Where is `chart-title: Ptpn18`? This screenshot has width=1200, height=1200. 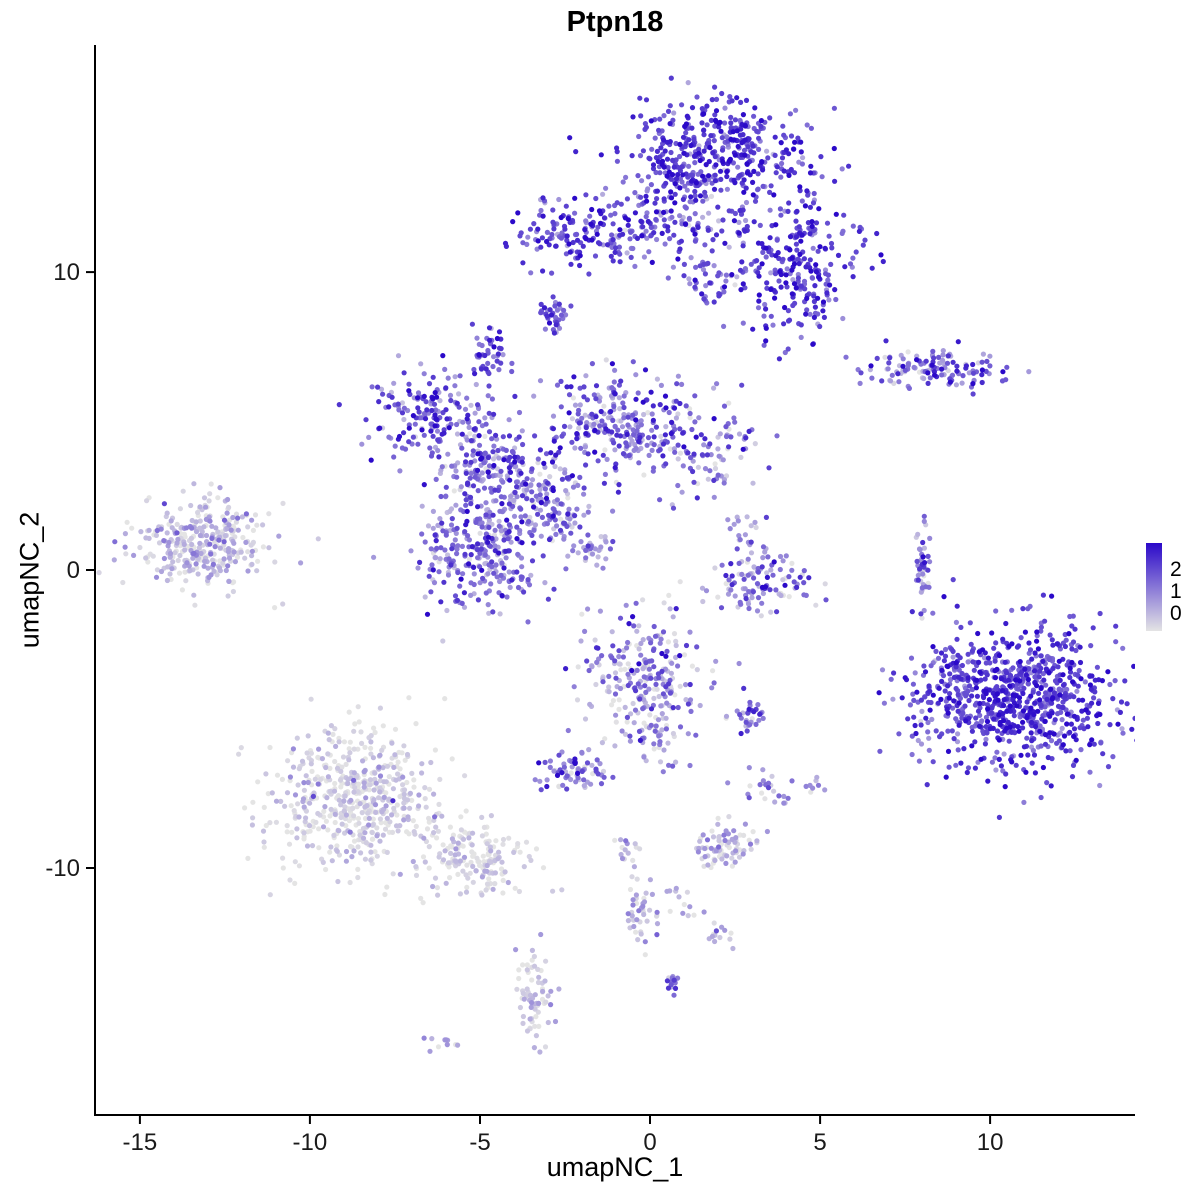 chart-title: Ptpn18 is located at coordinates (615, 22).